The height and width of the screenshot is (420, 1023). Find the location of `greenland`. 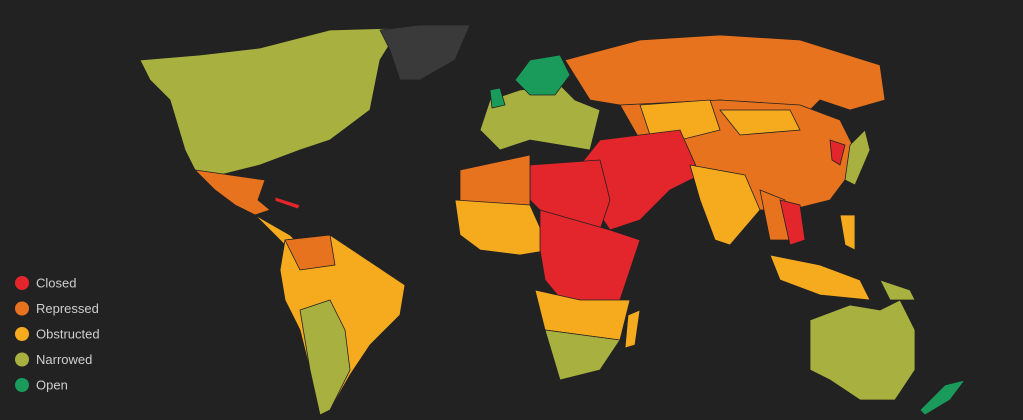

greenland is located at coordinates (425, 52).